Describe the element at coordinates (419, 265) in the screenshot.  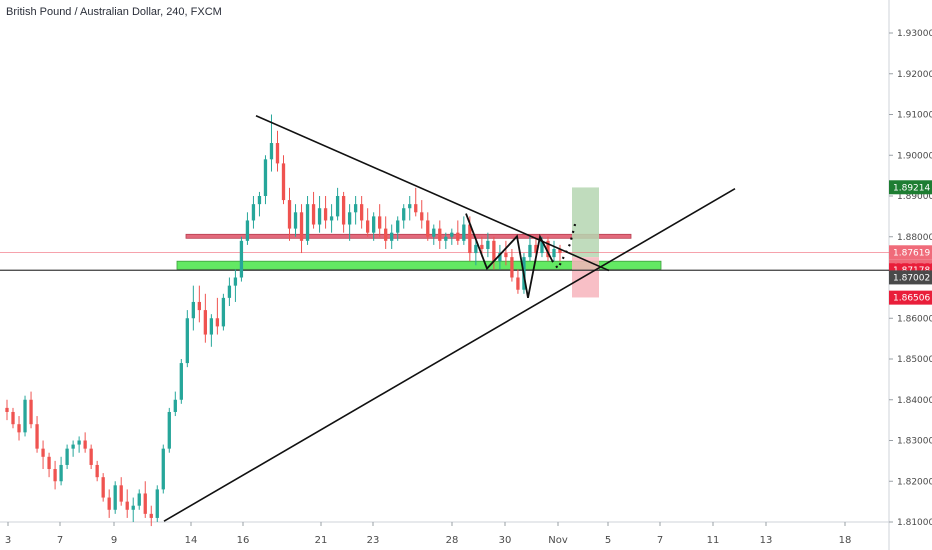
I see `support-zone` at that location.